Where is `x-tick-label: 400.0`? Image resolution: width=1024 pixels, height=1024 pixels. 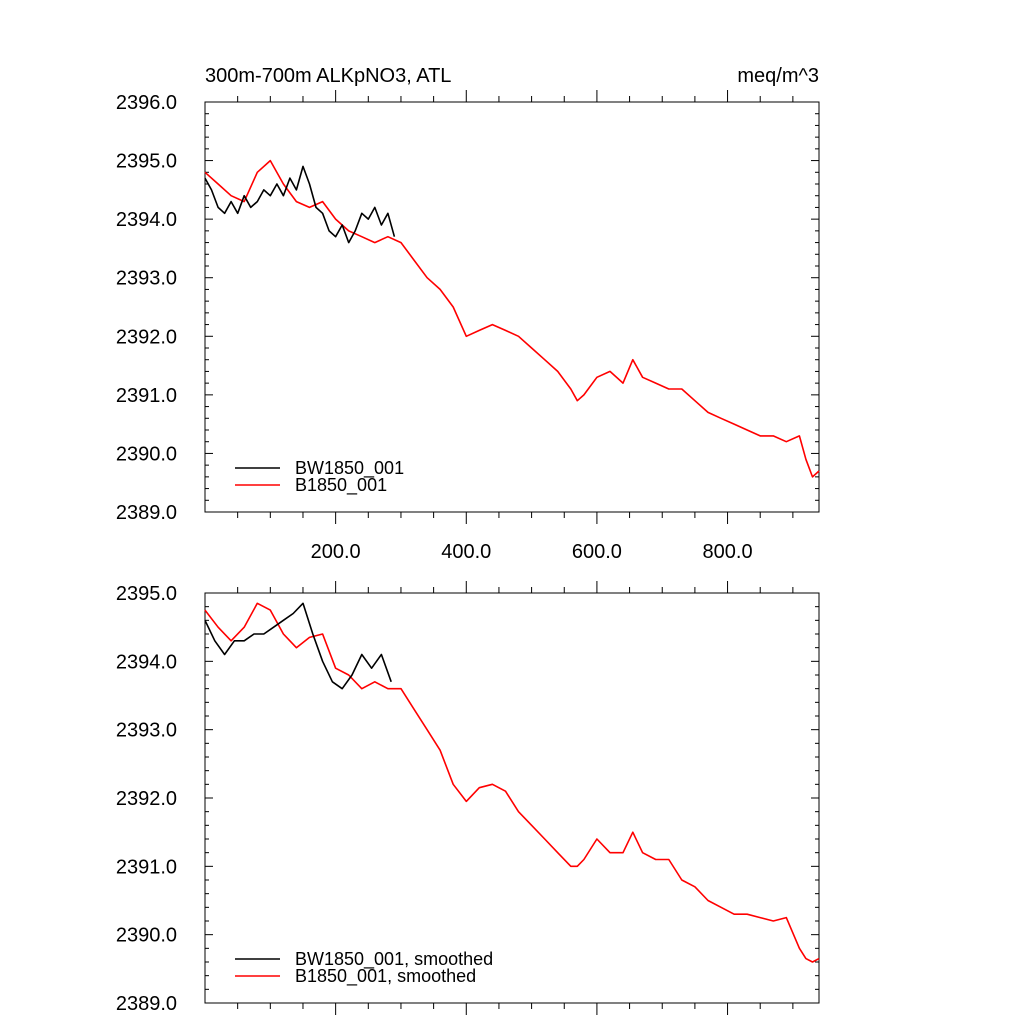
x-tick-label: 400.0 is located at coordinates (466, 552).